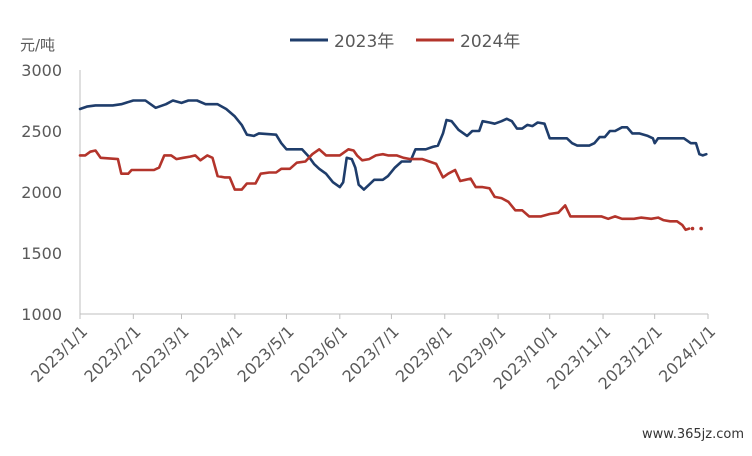 This screenshot has width=752, height=456. What do you see at coordinates (59, 354) in the screenshot?
I see `x-tick-label: 2023/1/1` at bounding box center [59, 354].